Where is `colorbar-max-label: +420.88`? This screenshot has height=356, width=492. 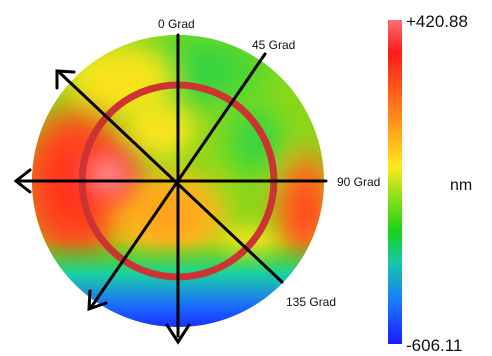 colorbar-max-label: +420.88 is located at coordinates (437, 21).